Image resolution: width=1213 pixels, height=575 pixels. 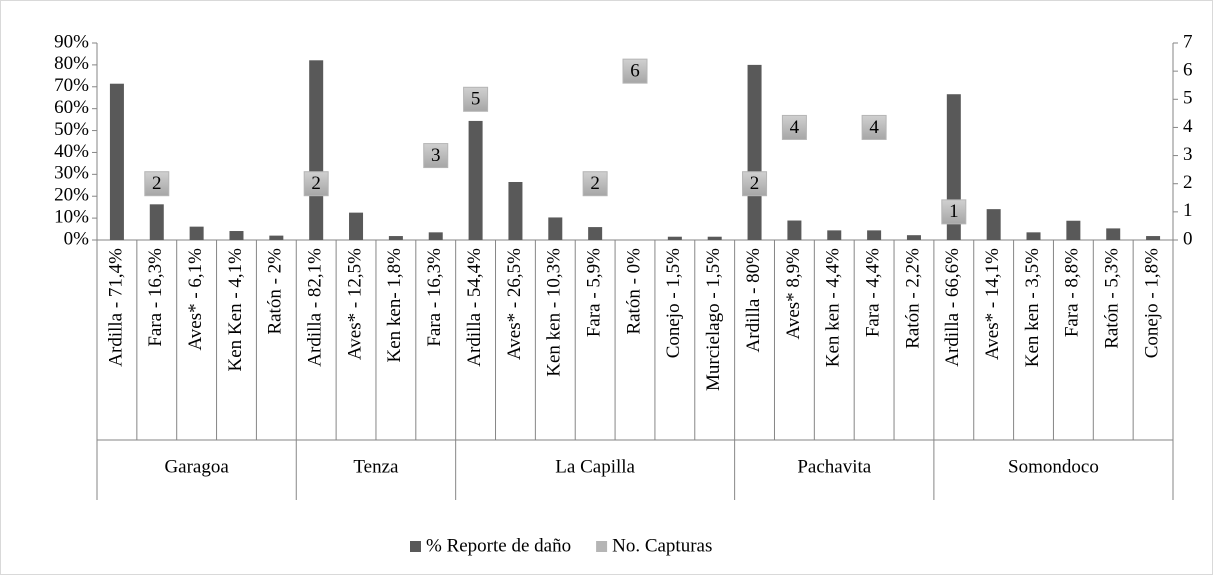 I want to click on x-tick-label: Conejo - 1,5%, so click(x=673, y=303).